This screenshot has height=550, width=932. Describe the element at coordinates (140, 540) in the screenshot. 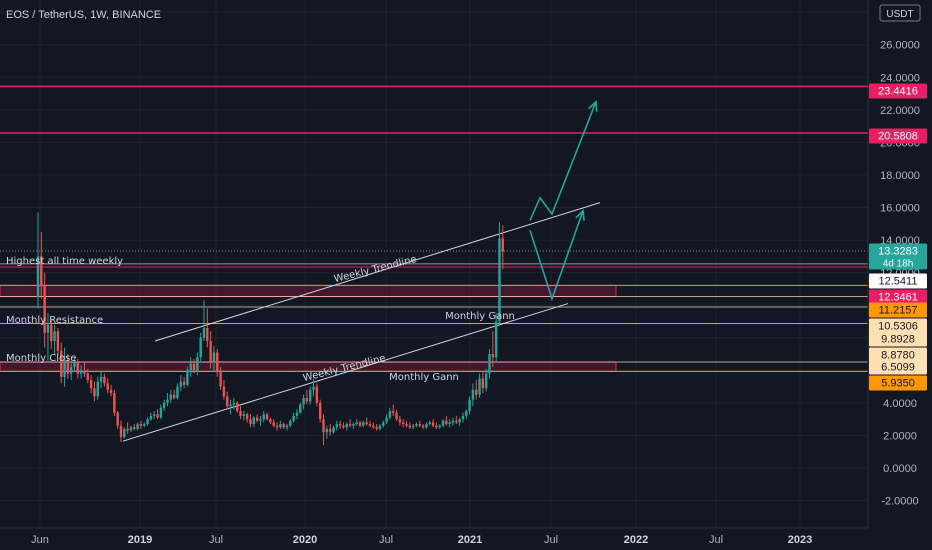

I see `x-tick-label: 2019` at that location.